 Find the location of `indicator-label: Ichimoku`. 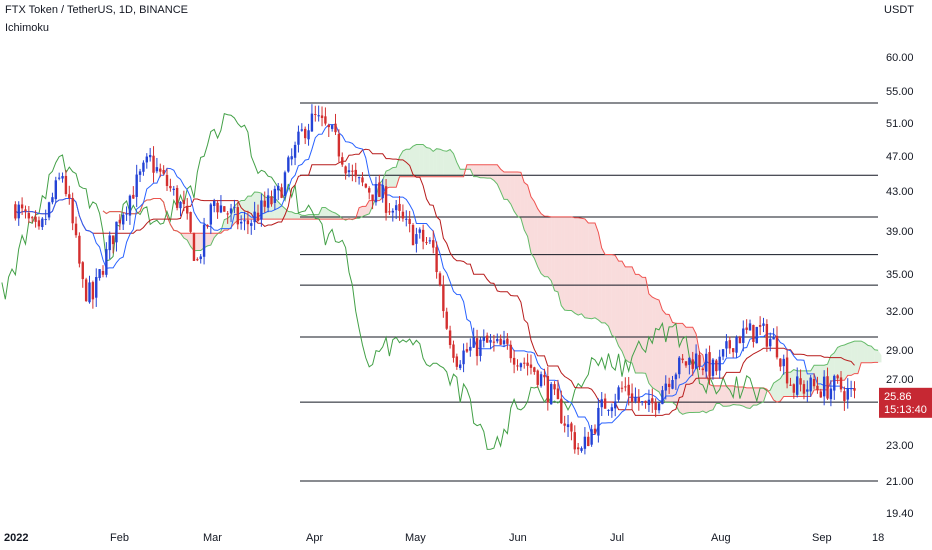

indicator-label: Ichimoku is located at coordinates (27, 28).